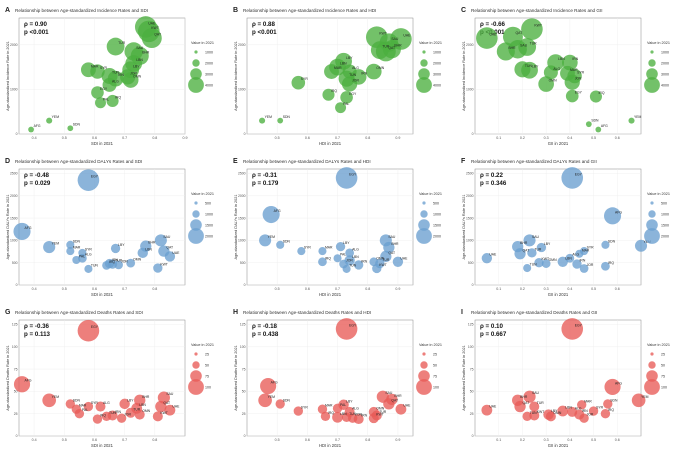 The image size is (685, 456). I want to click on x-tick-label: 0.5, so click(593, 138).